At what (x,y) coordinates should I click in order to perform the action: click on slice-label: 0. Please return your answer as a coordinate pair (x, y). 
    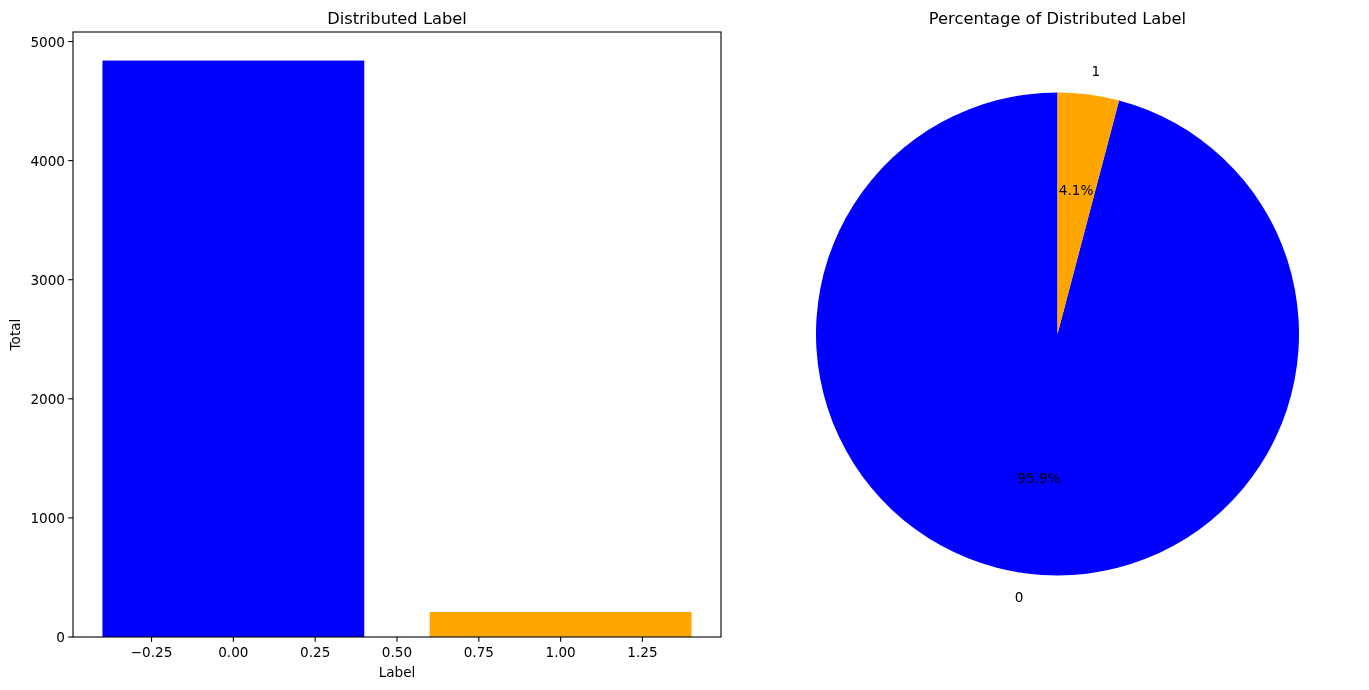
    Looking at the image, I should click on (1019, 597).